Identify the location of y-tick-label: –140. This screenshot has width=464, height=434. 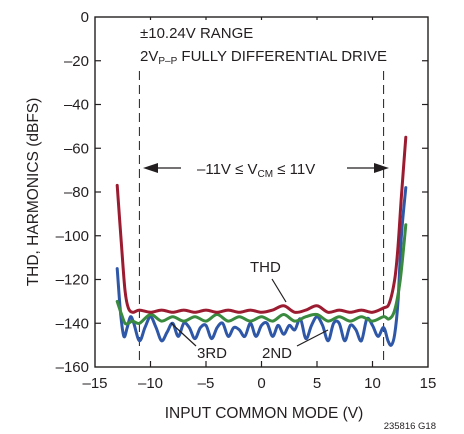
(72, 323).